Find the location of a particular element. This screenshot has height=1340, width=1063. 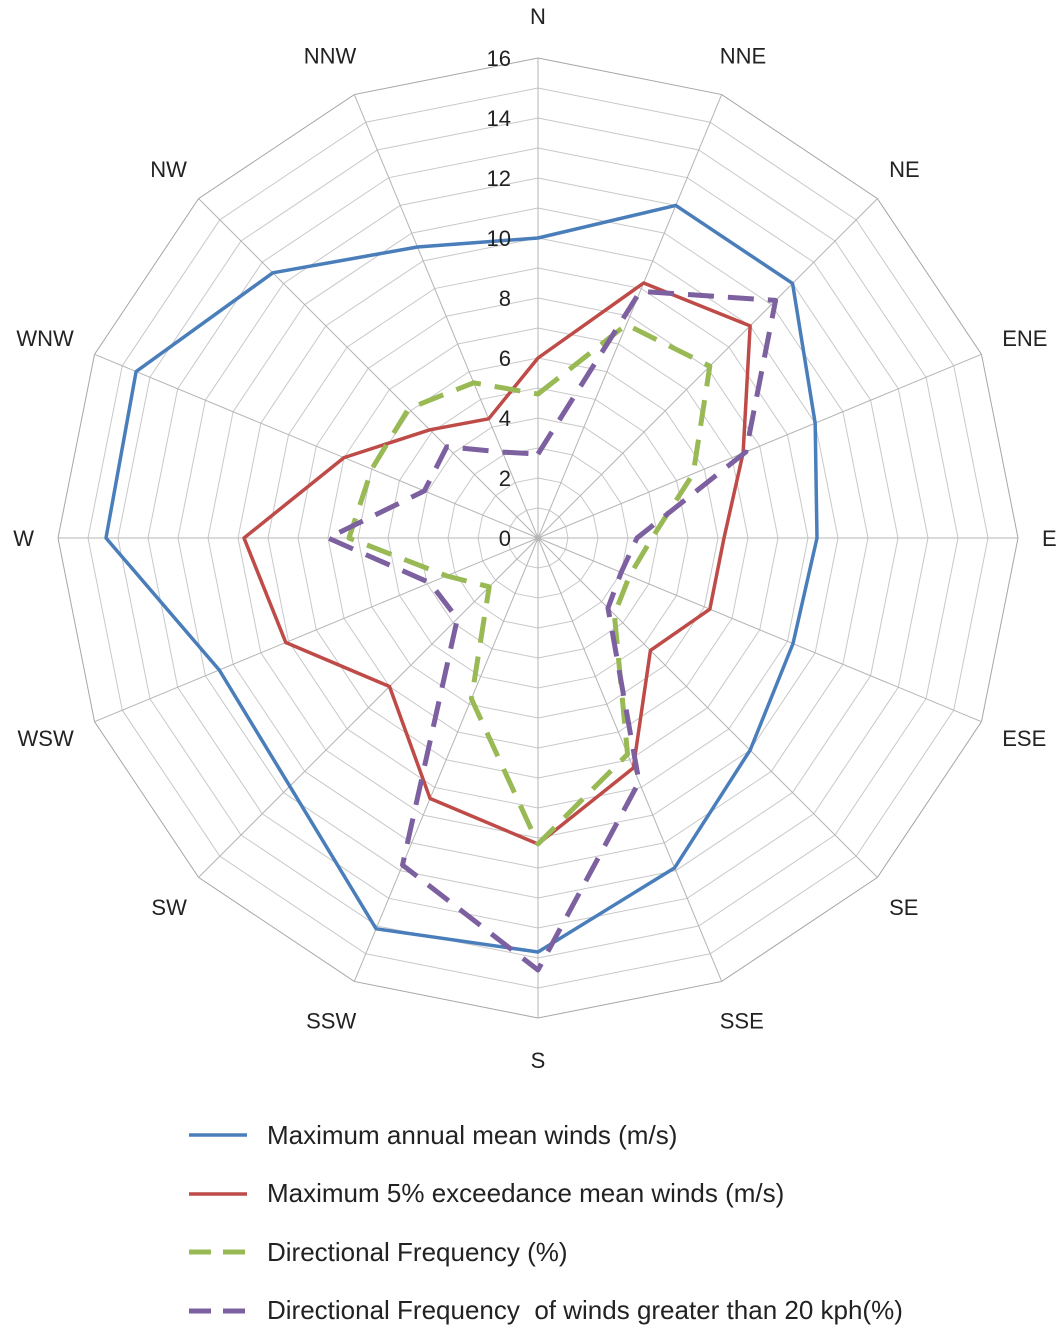

legend-item-2: Maximum 5% exceedance mean winds (m/s) is located at coordinates (544, 1194).